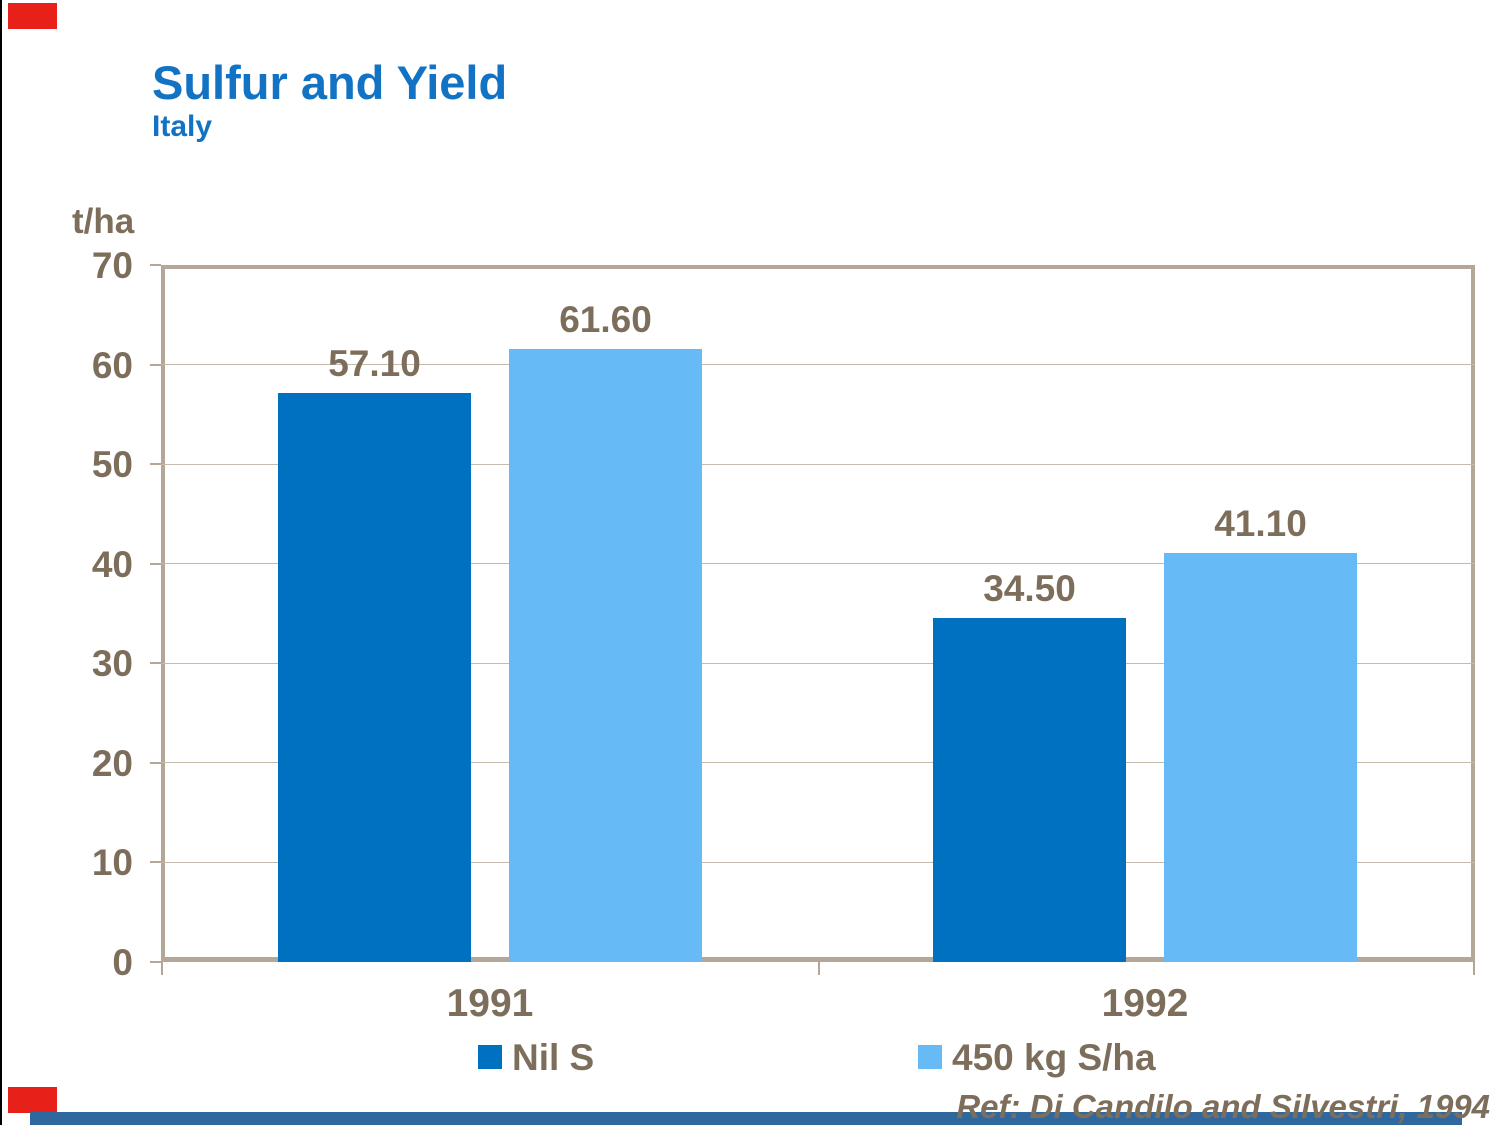  I want to click on red-accent-block-top, so click(32, 16).